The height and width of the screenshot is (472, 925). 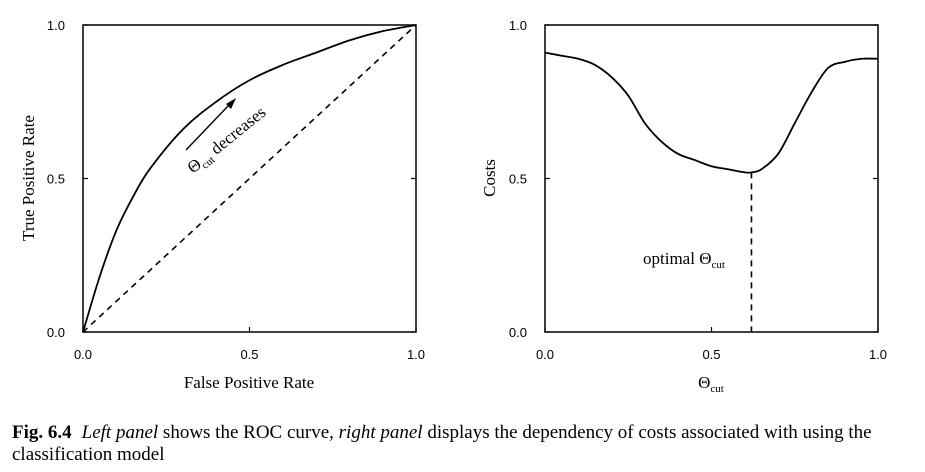 What do you see at coordinates (56, 179) in the screenshot?
I see `roc-y-tick-label: 0.5` at bounding box center [56, 179].